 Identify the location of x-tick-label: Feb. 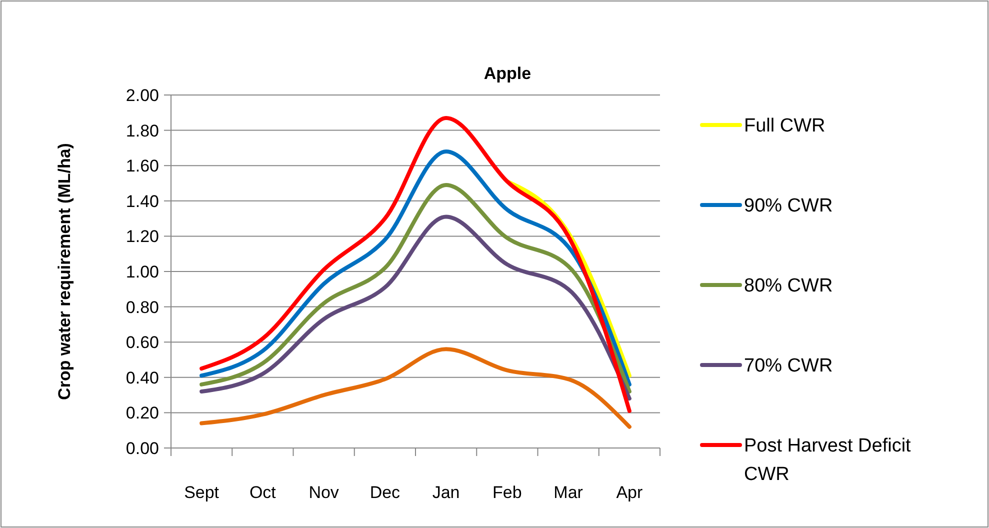
(507, 492).